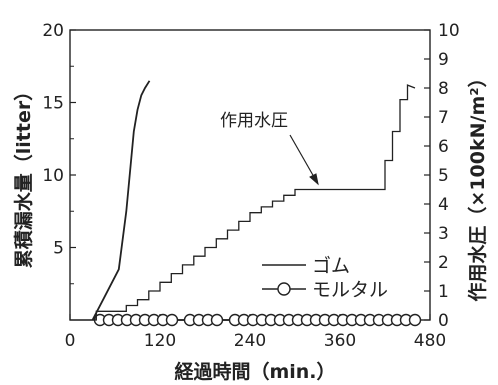 This screenshot has height=385, width=498. I want to click on y-right-tick-label: 8, so click(443, 89).